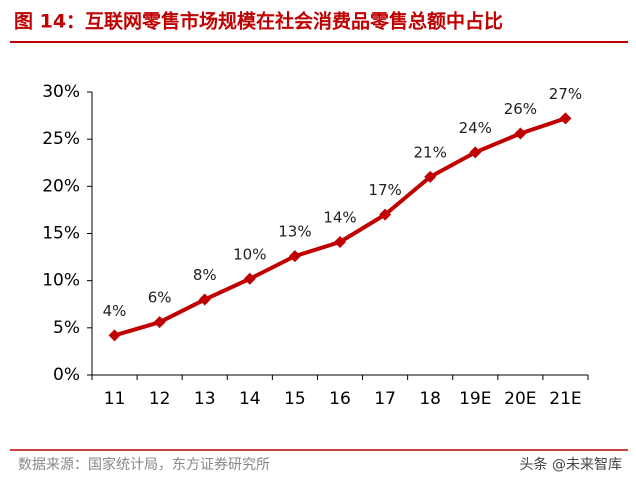 The width and height of the screenshot is (636, 486). Describe the element at coordinates (571, 464) in the screenshot. I see `watermark: 头条 @未来智库` at that location.